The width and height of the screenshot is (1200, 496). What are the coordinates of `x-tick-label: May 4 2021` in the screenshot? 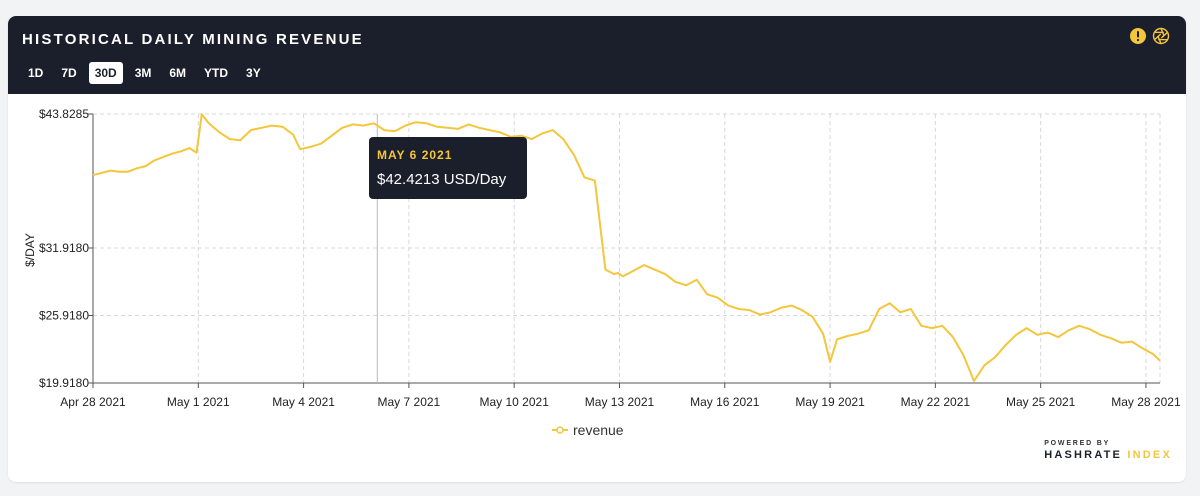 It's located at (303, 402).